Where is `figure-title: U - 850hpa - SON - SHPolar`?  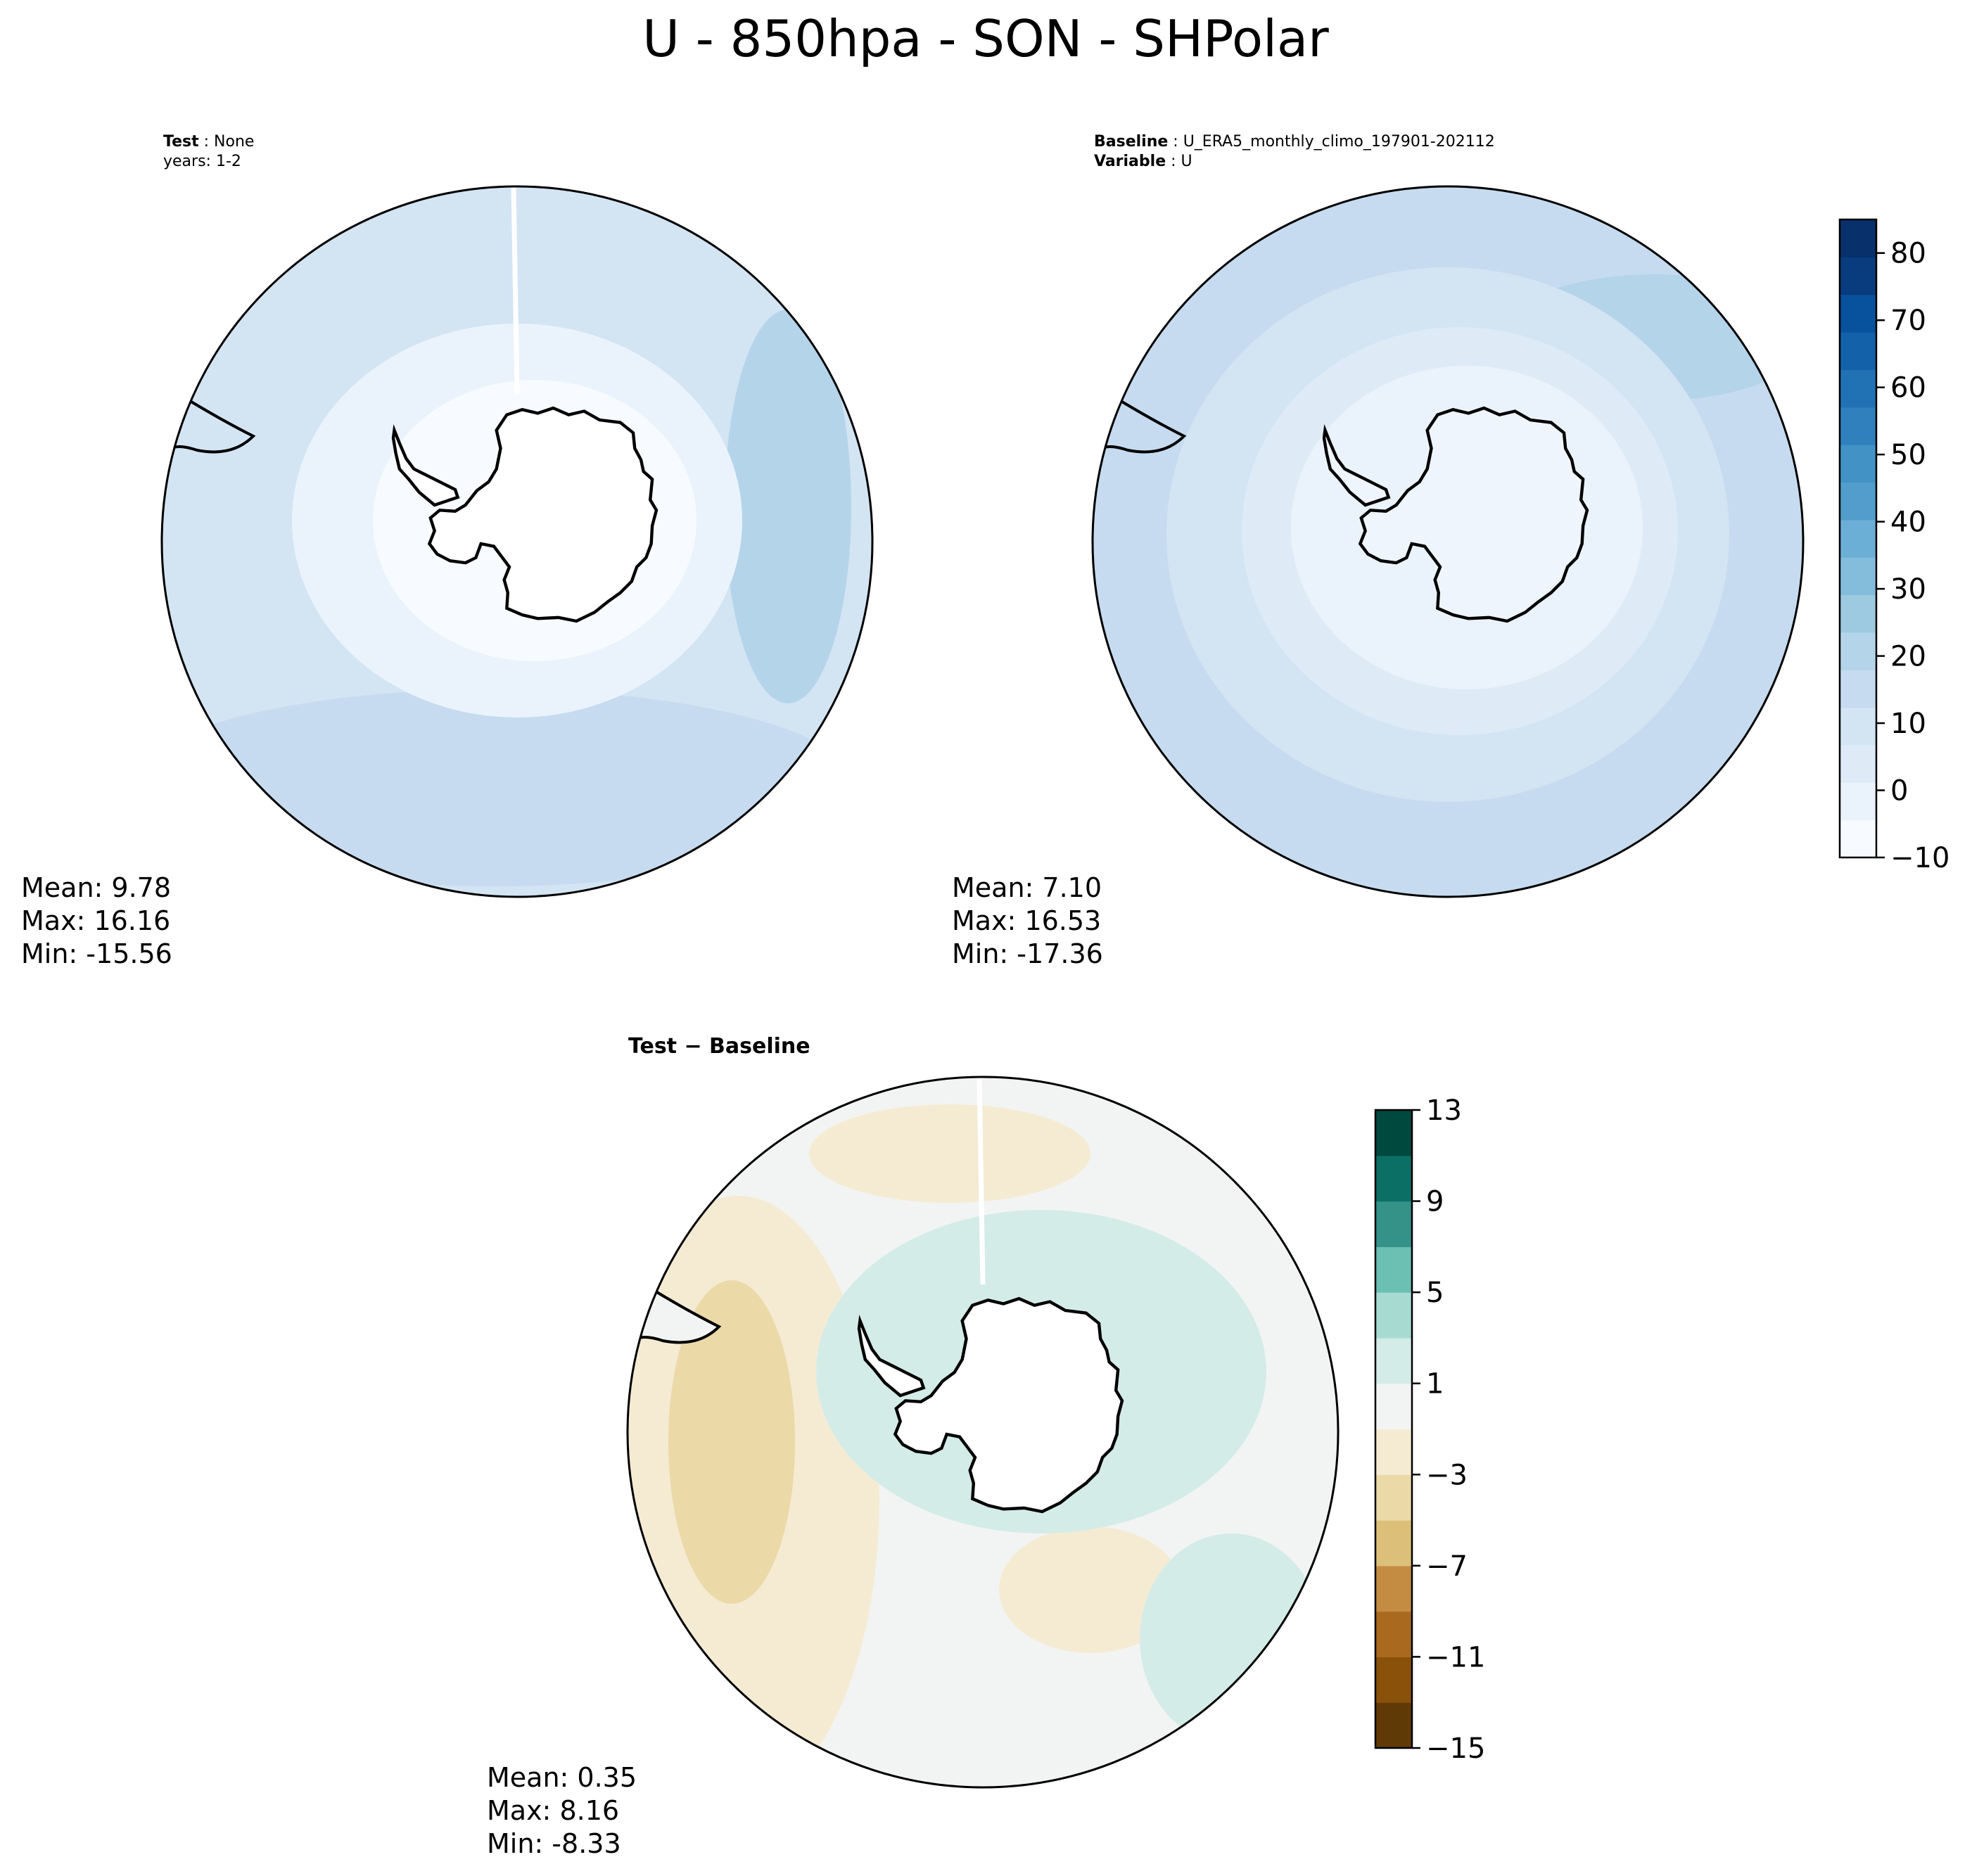 figure-title: U - 850hpa - SON - SHPolar is located at coordinates (985, 38).